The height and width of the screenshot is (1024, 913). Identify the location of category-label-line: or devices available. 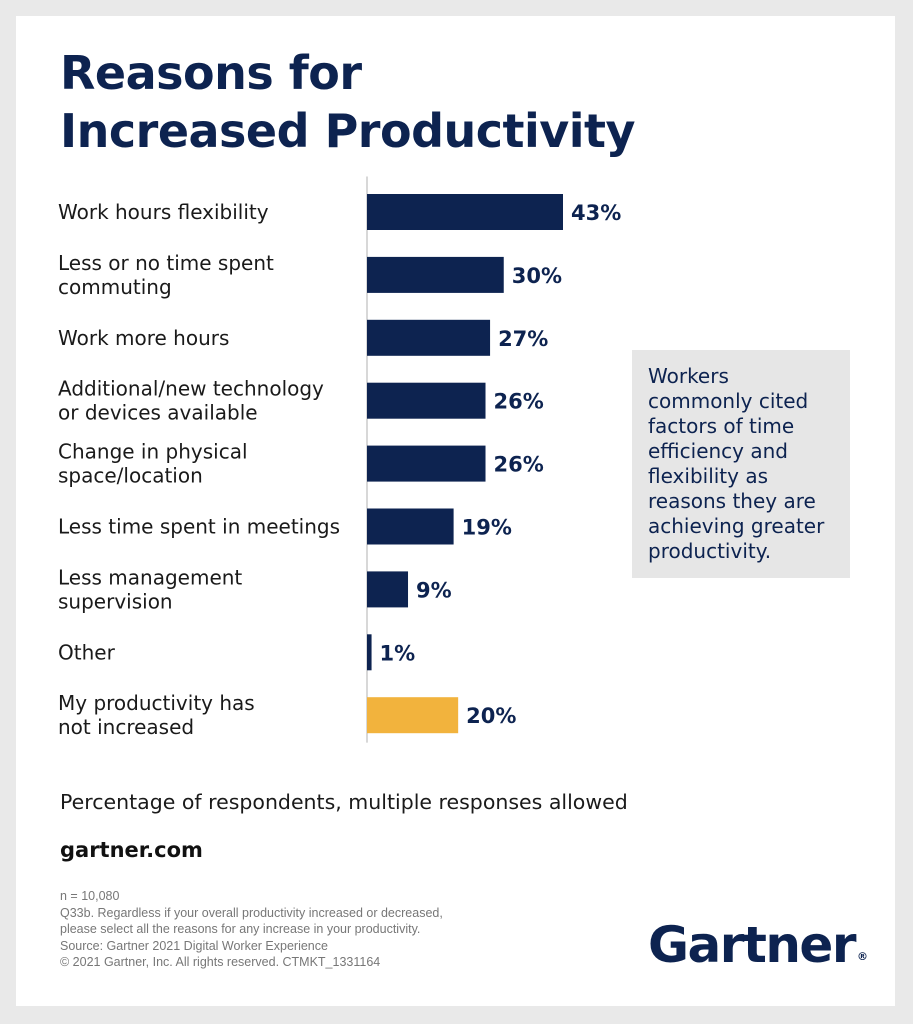
(158, 413).